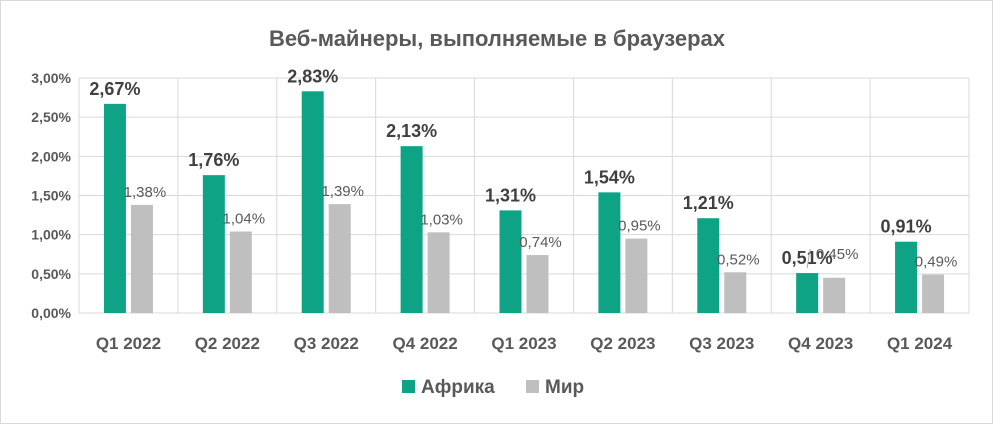 Image resolution: width=993 pixels, height=428 pixels. What do you see at coordinates (326, 343) in the screenshot?
I see `x-tick-label: Q3 2022` at bounding box center [326, 343].